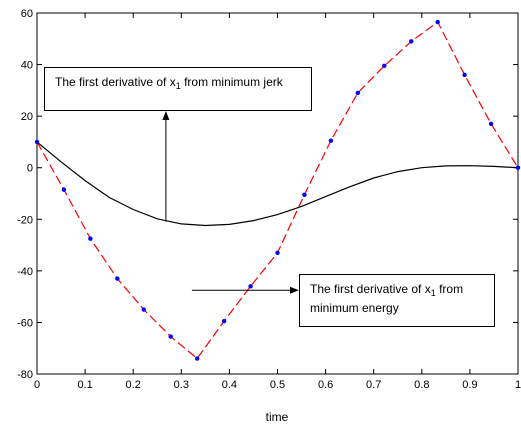  I want to click on y-tick-label: -80, so click(25, 375).